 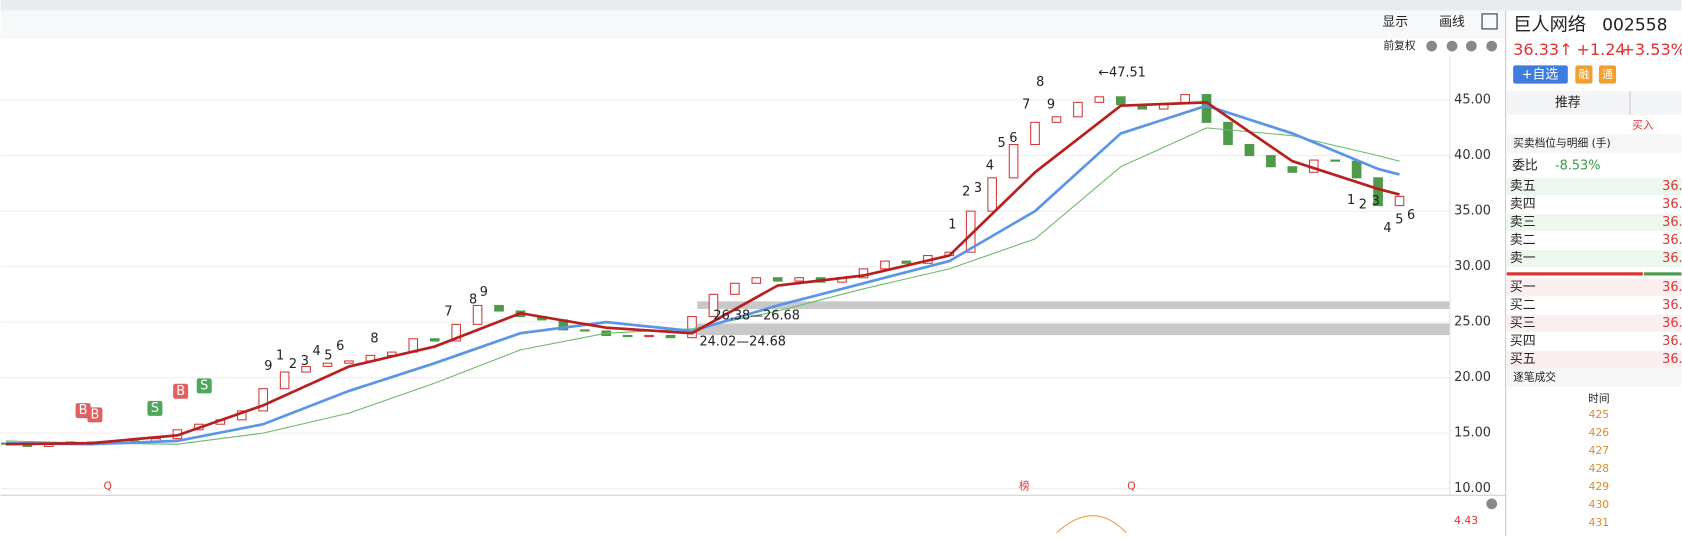 I want to click on buy-button: 买入, so click(x=1643, y=124).